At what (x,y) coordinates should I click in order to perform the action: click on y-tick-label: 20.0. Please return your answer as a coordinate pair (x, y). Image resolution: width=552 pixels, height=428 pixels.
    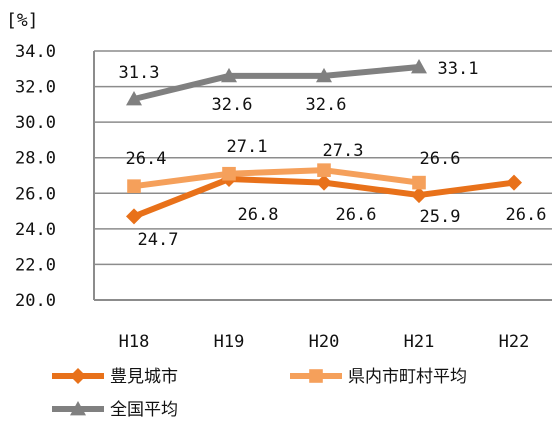
    Looking at the image, I should click on (35, 301).